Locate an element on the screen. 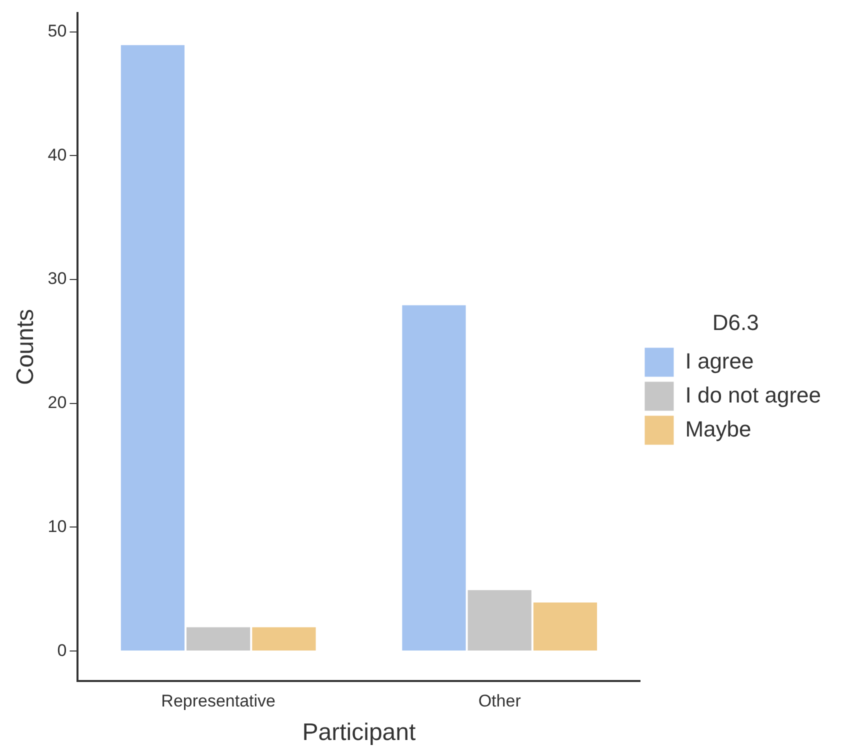 The height and width of the screenshot is (756, 841). x-tick-label: Representative is located at coordinates (218, 701).